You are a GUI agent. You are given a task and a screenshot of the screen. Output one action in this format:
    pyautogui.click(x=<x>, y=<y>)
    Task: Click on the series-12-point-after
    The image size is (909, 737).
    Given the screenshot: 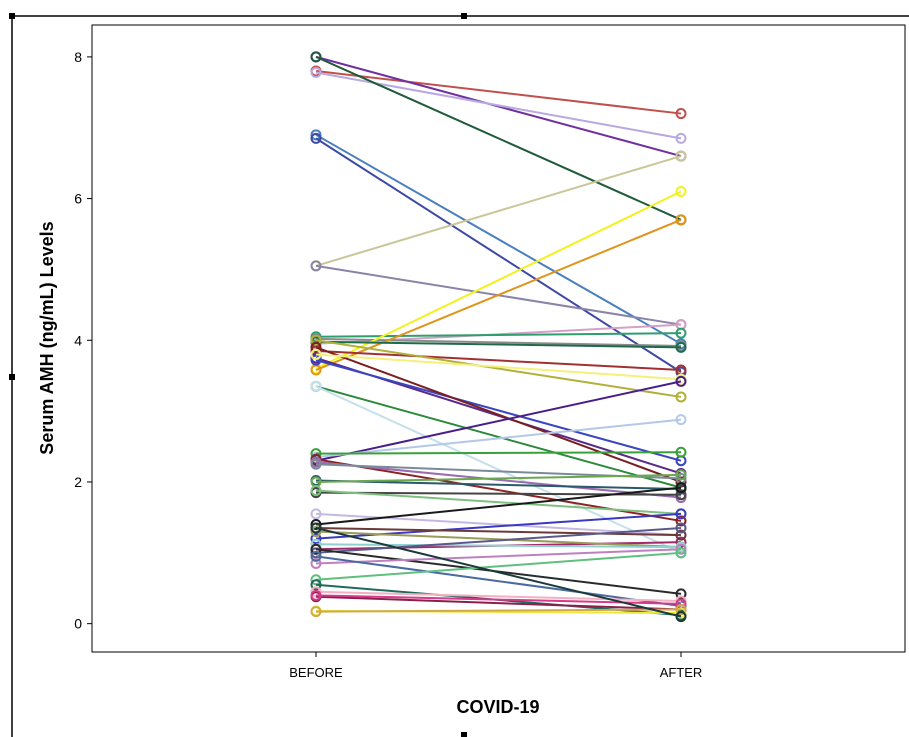 What is the action you would take?
    pyautogui.click(x=681, y=220)
    